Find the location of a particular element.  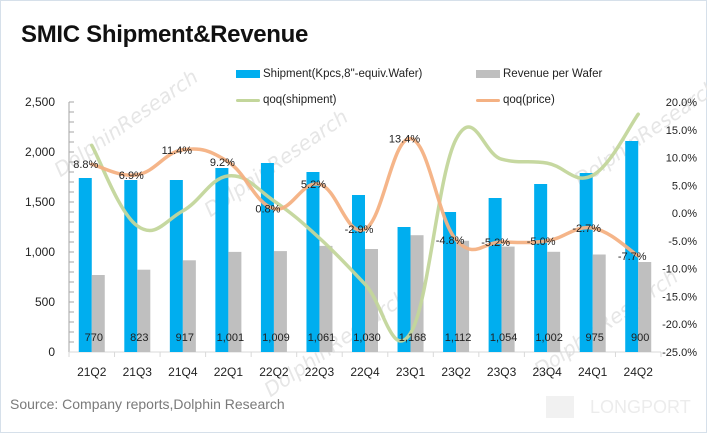

source-note: Source: Company reports,Dolphin Research is located at coordinates (147, 404).